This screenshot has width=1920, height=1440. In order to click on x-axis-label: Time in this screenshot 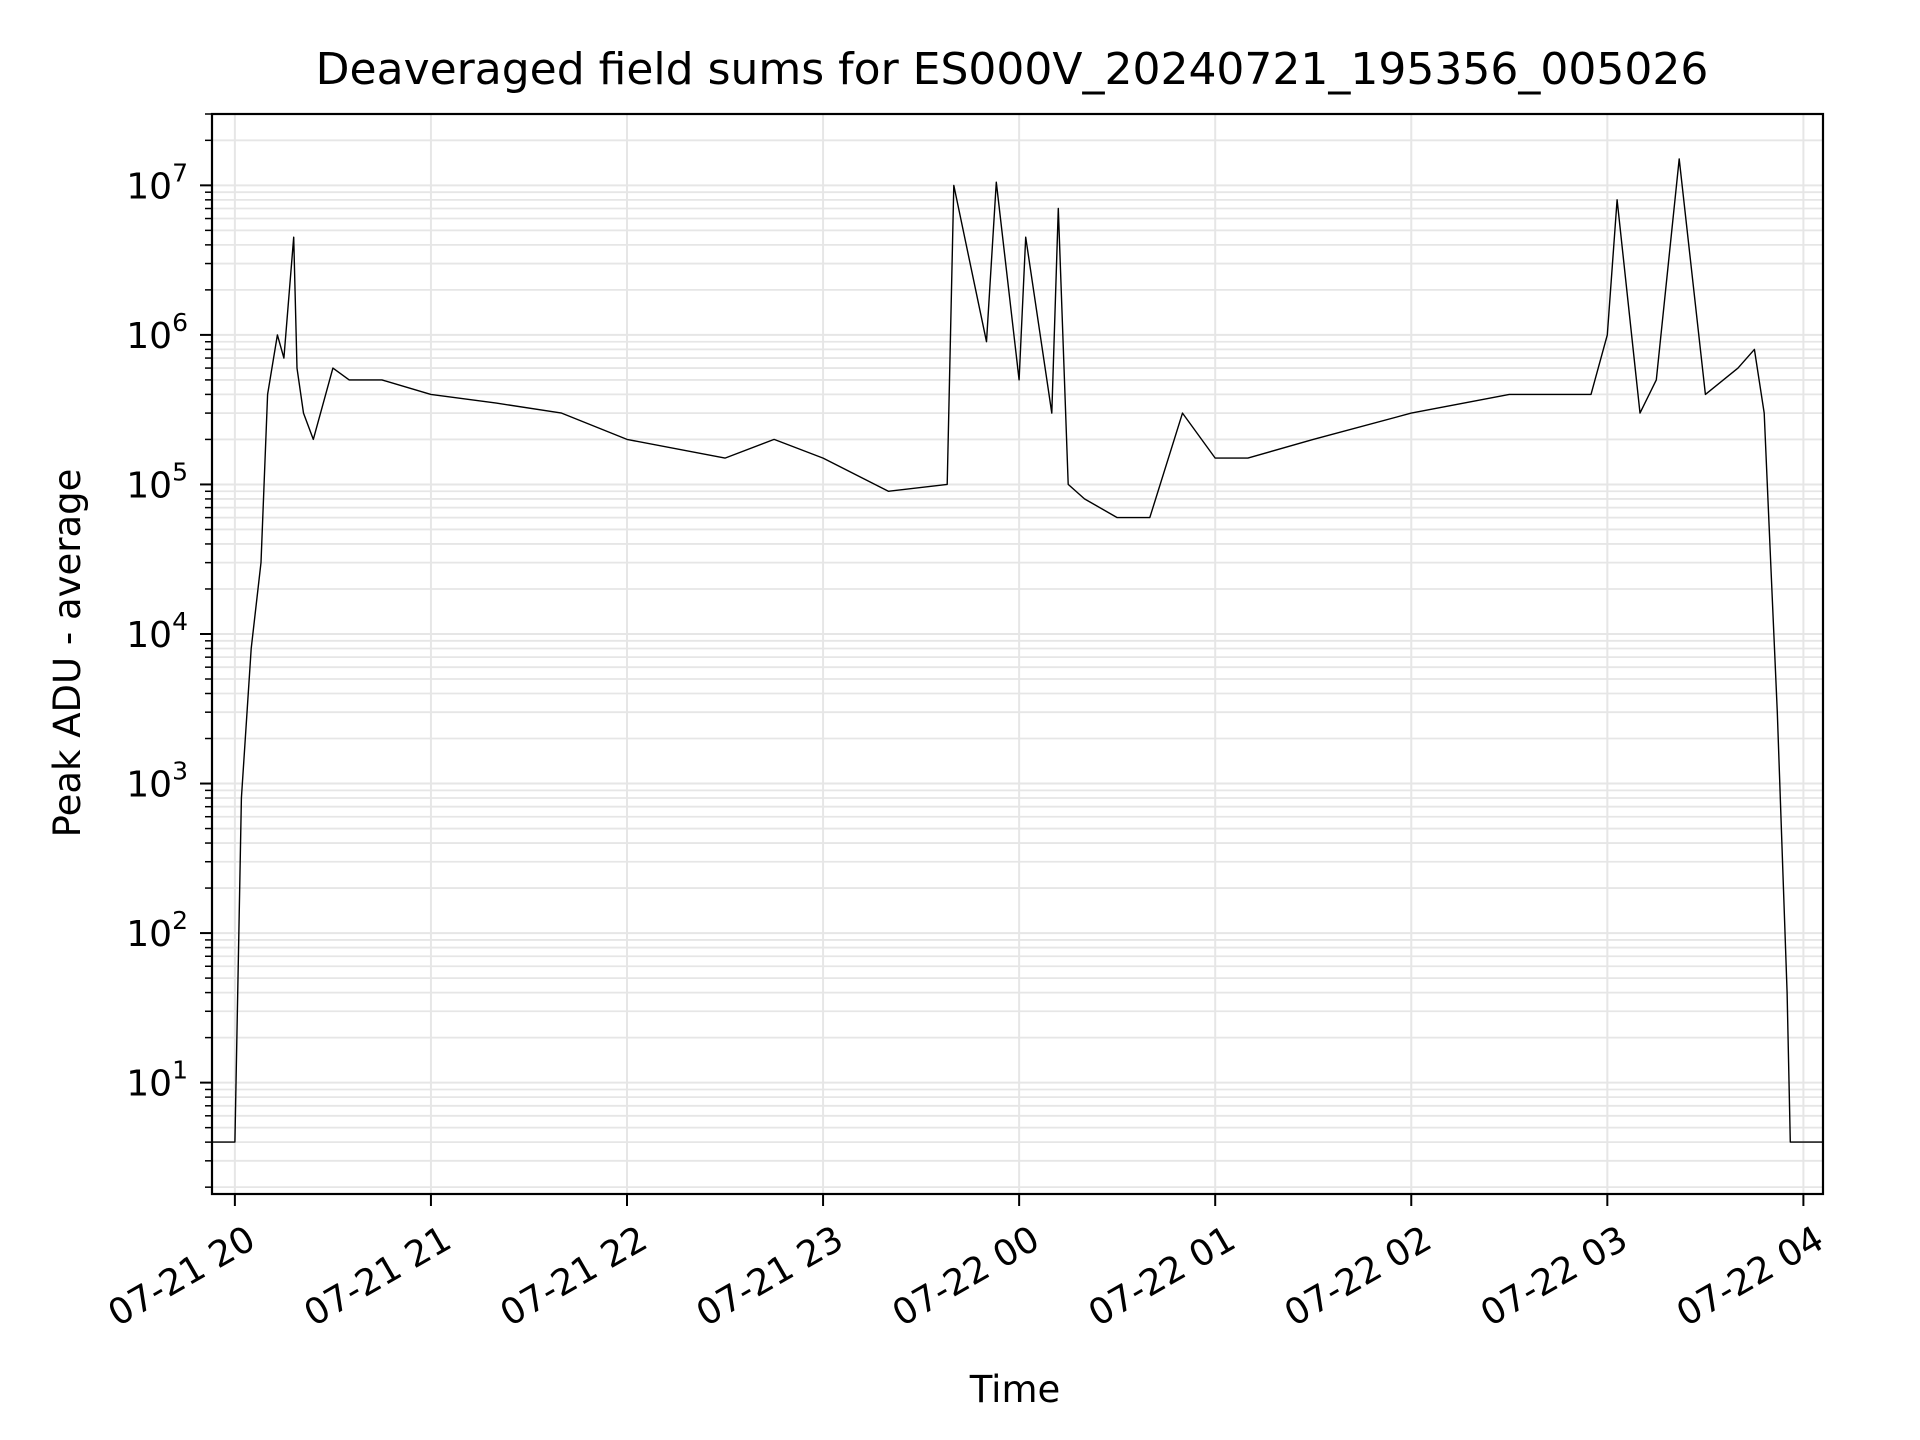, I will do `click(1015, 1389)`.